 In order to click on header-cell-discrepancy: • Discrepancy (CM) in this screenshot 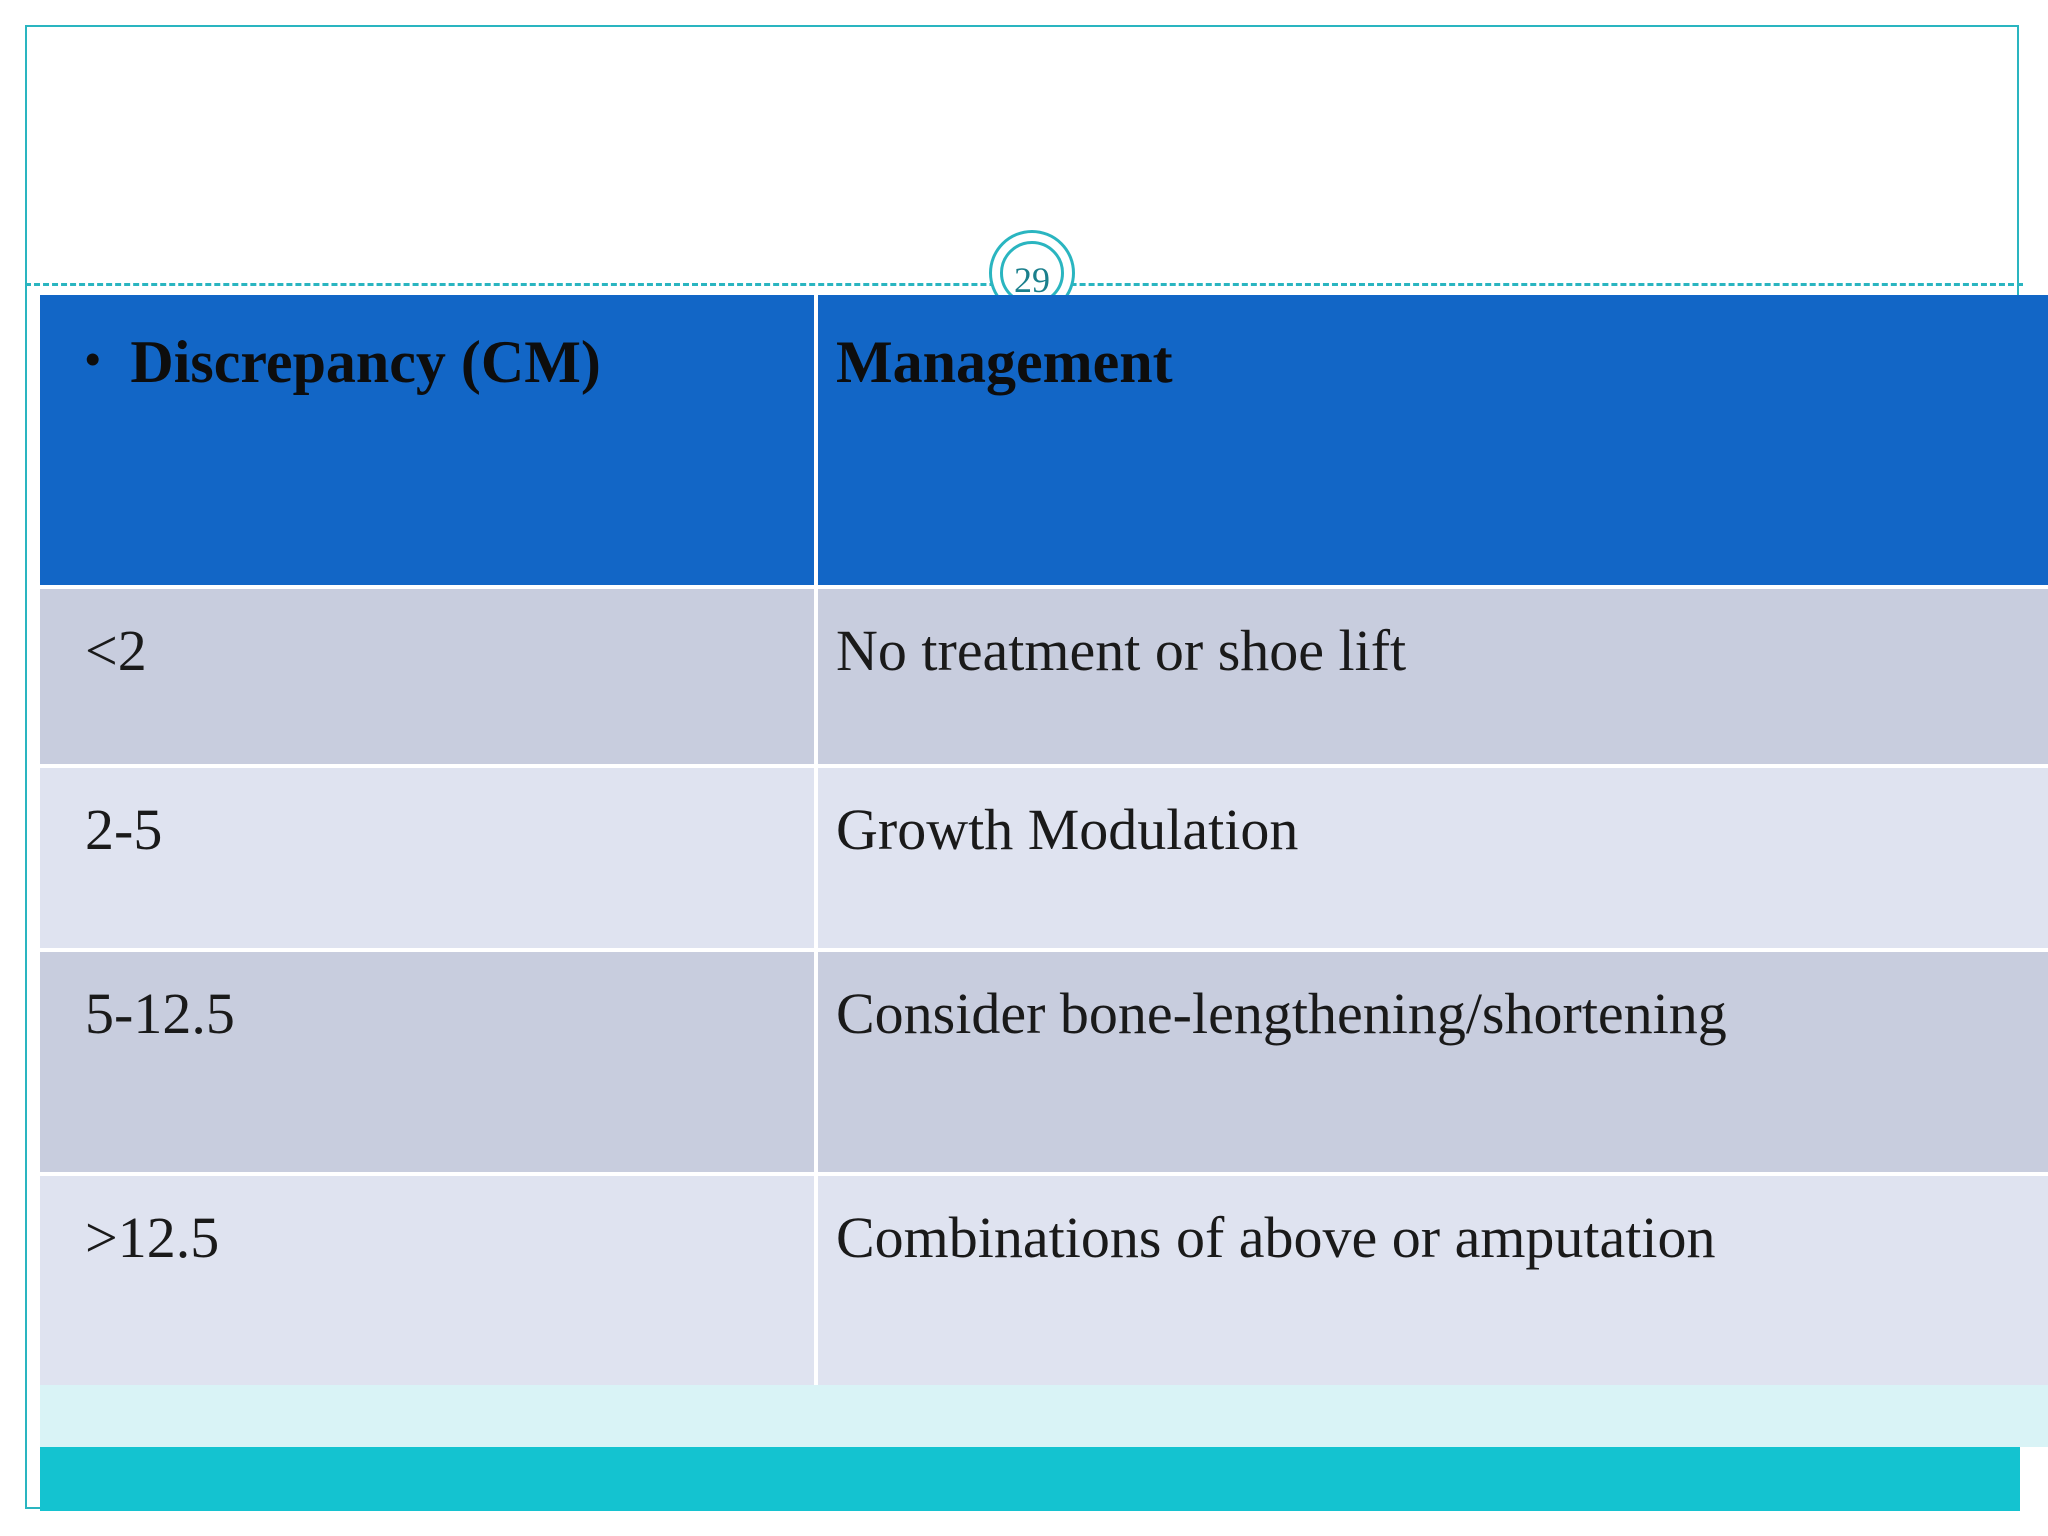, I will do `click(429, 440)`.